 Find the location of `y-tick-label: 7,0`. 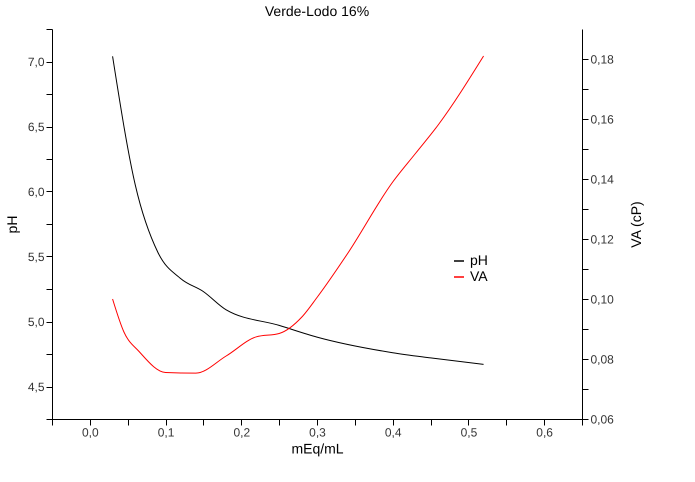

y-tick-label: 7,0 is located at coordinates (36, 62).